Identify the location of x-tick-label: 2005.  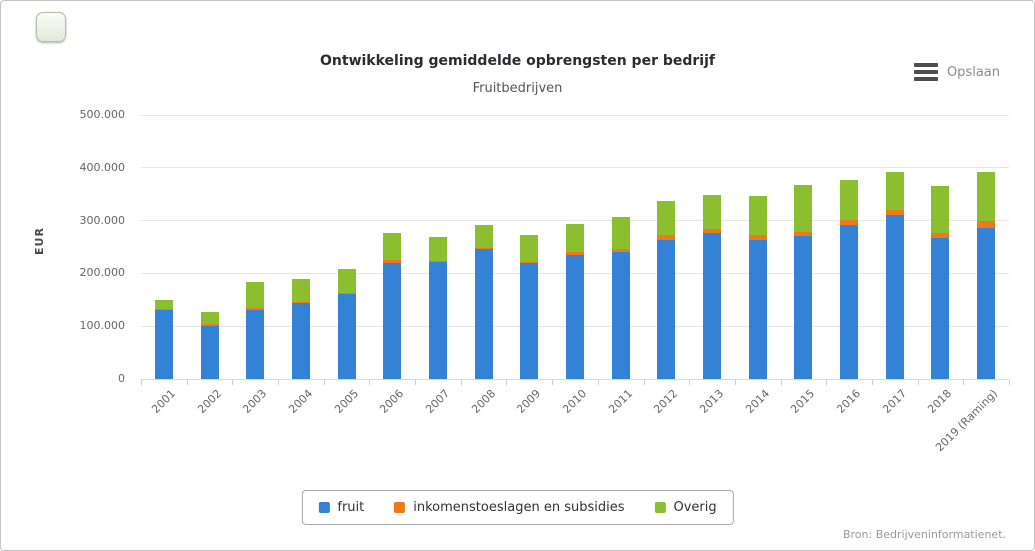
(346, 401).